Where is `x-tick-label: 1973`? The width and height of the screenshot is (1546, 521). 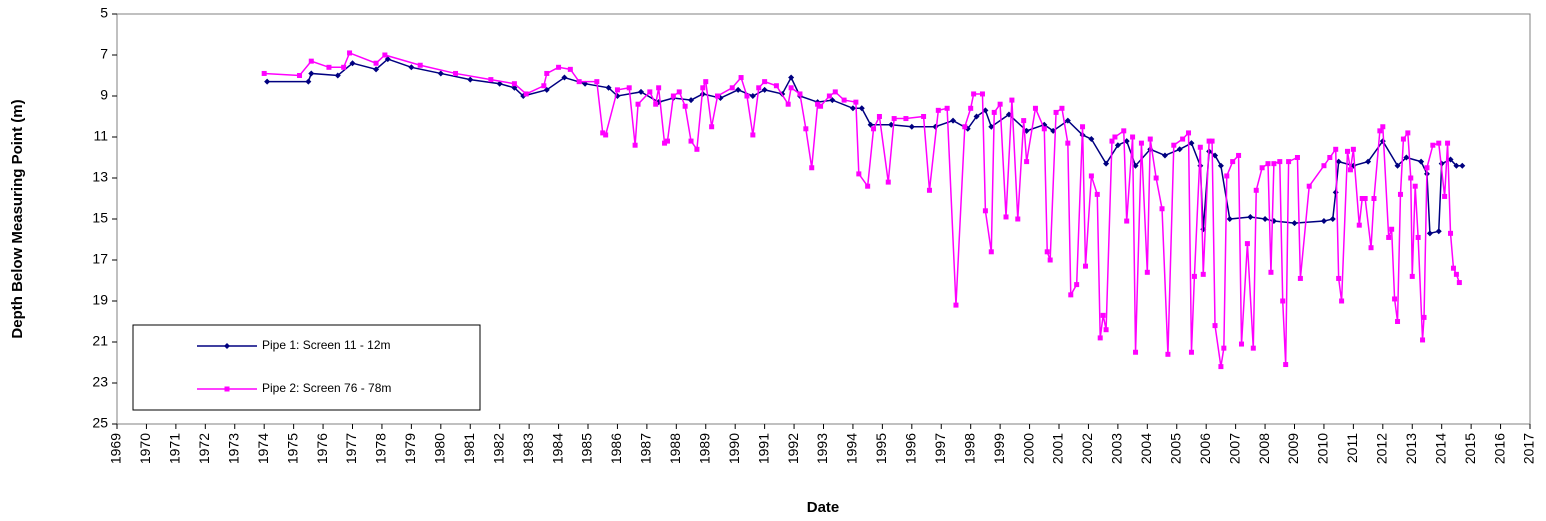
x-tick-label: 1973 is located at coordinates (233, 448).